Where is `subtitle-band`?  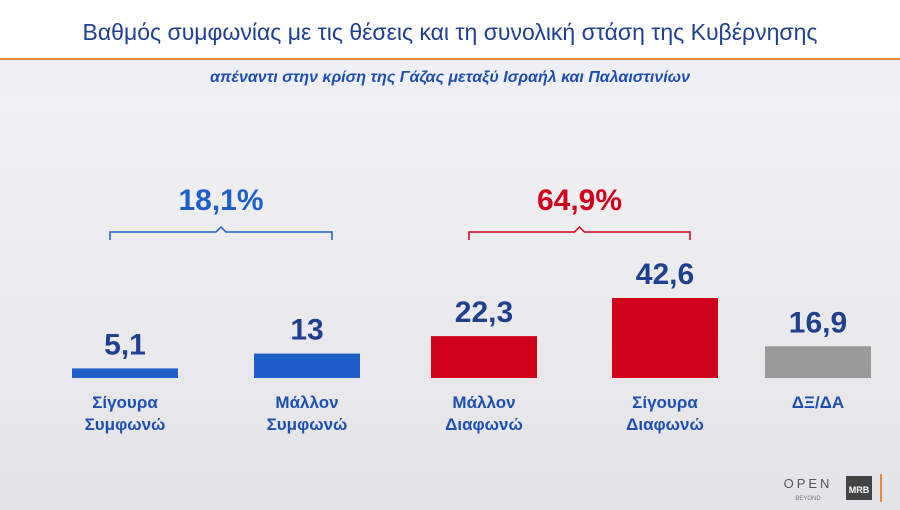
subtitle-band is located at coordinates (450, 78).